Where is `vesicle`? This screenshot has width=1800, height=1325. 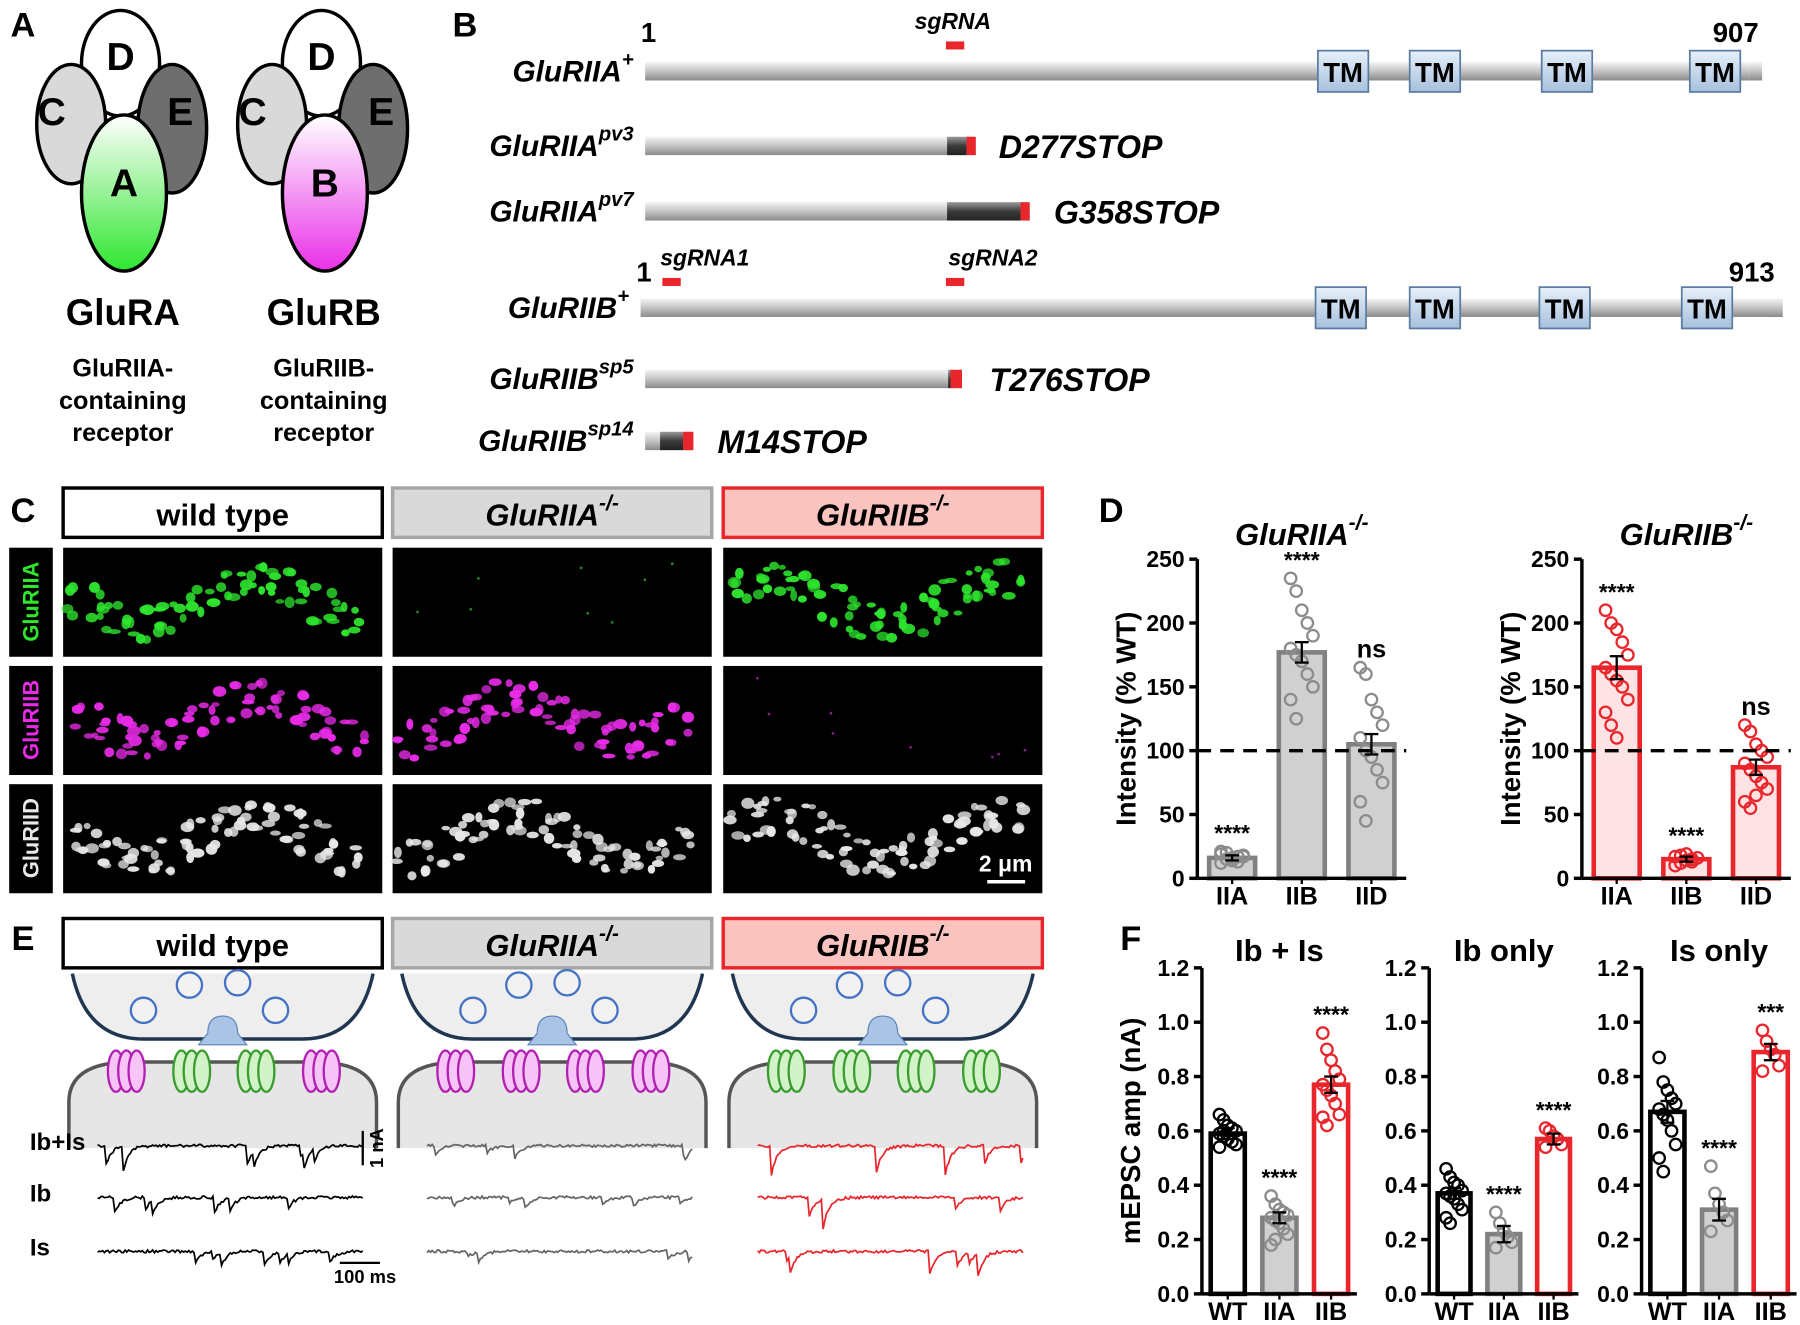
vesicle is located at coordinates (473, 1010).